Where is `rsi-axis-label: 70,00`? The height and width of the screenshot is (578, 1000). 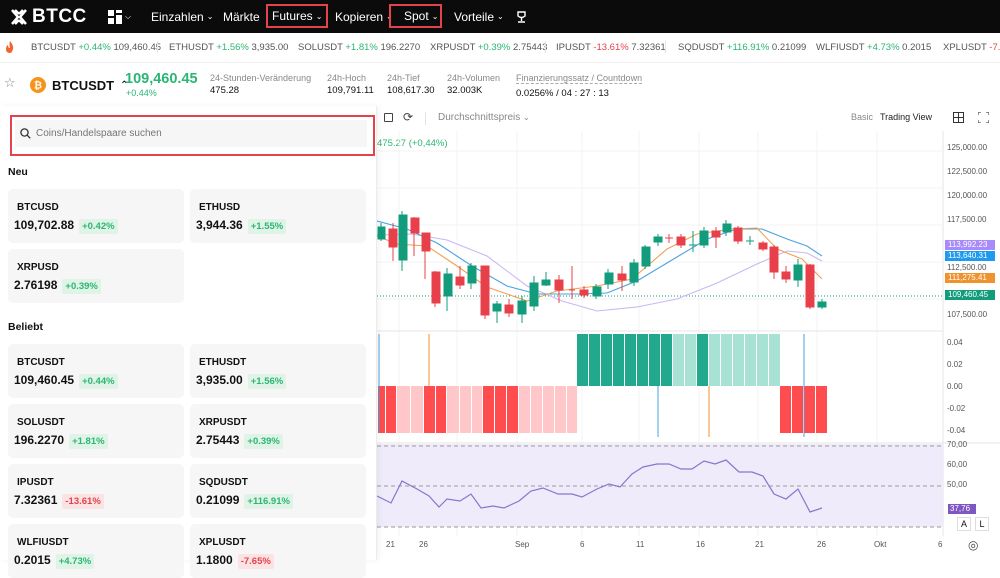 rsi-axis-label: 70,00 is located at coordinates (957, 444).